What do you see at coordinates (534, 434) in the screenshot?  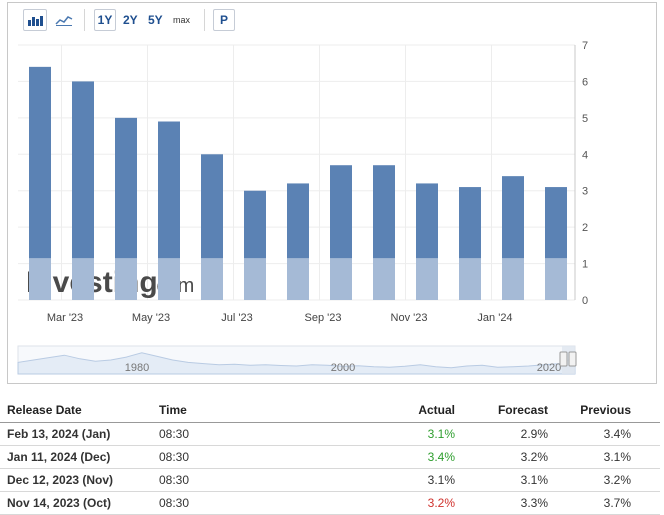 I see `forecast-value: 2.9%` at bounding box center [534, 434].